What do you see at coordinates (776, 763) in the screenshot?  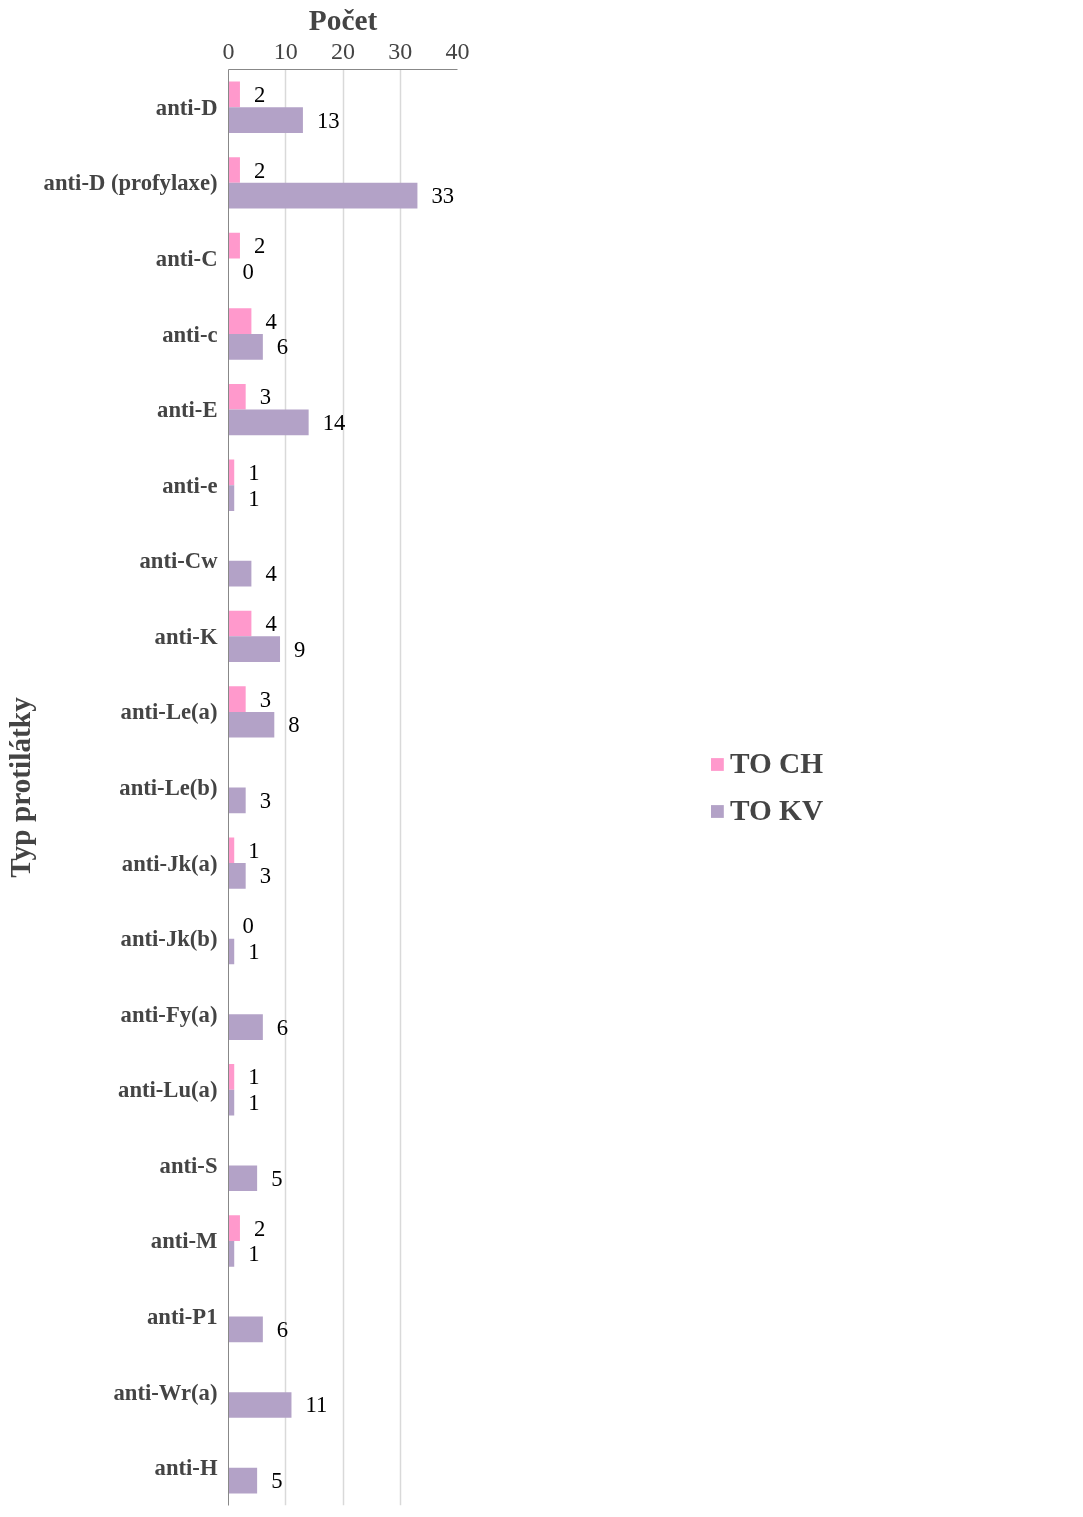 I see `legend-label: TO CH` at bounding box center [776, 763].